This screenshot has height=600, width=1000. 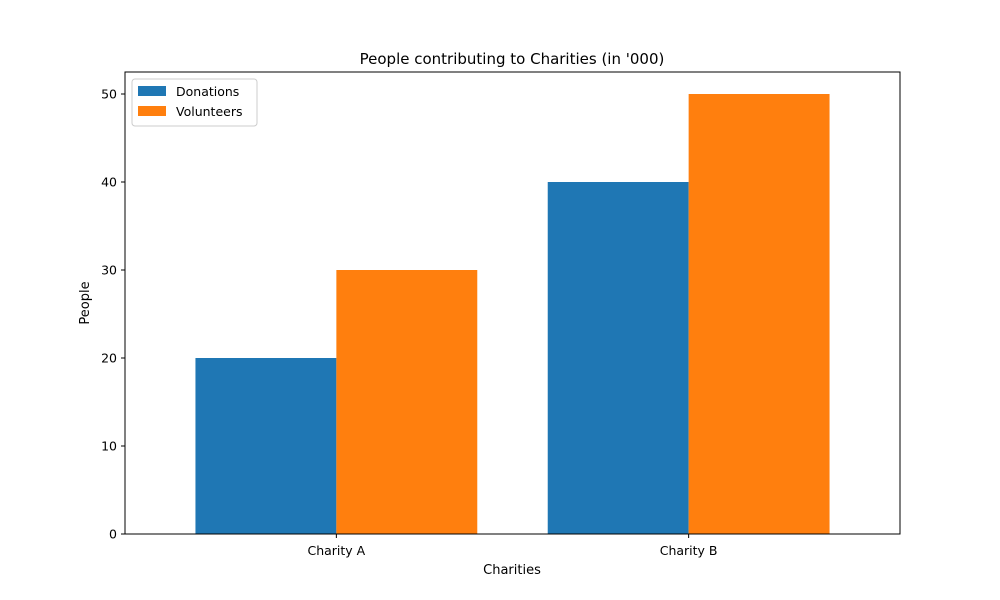 I want to click on x-tick-label: Charity A, so click(x=336, y=550).